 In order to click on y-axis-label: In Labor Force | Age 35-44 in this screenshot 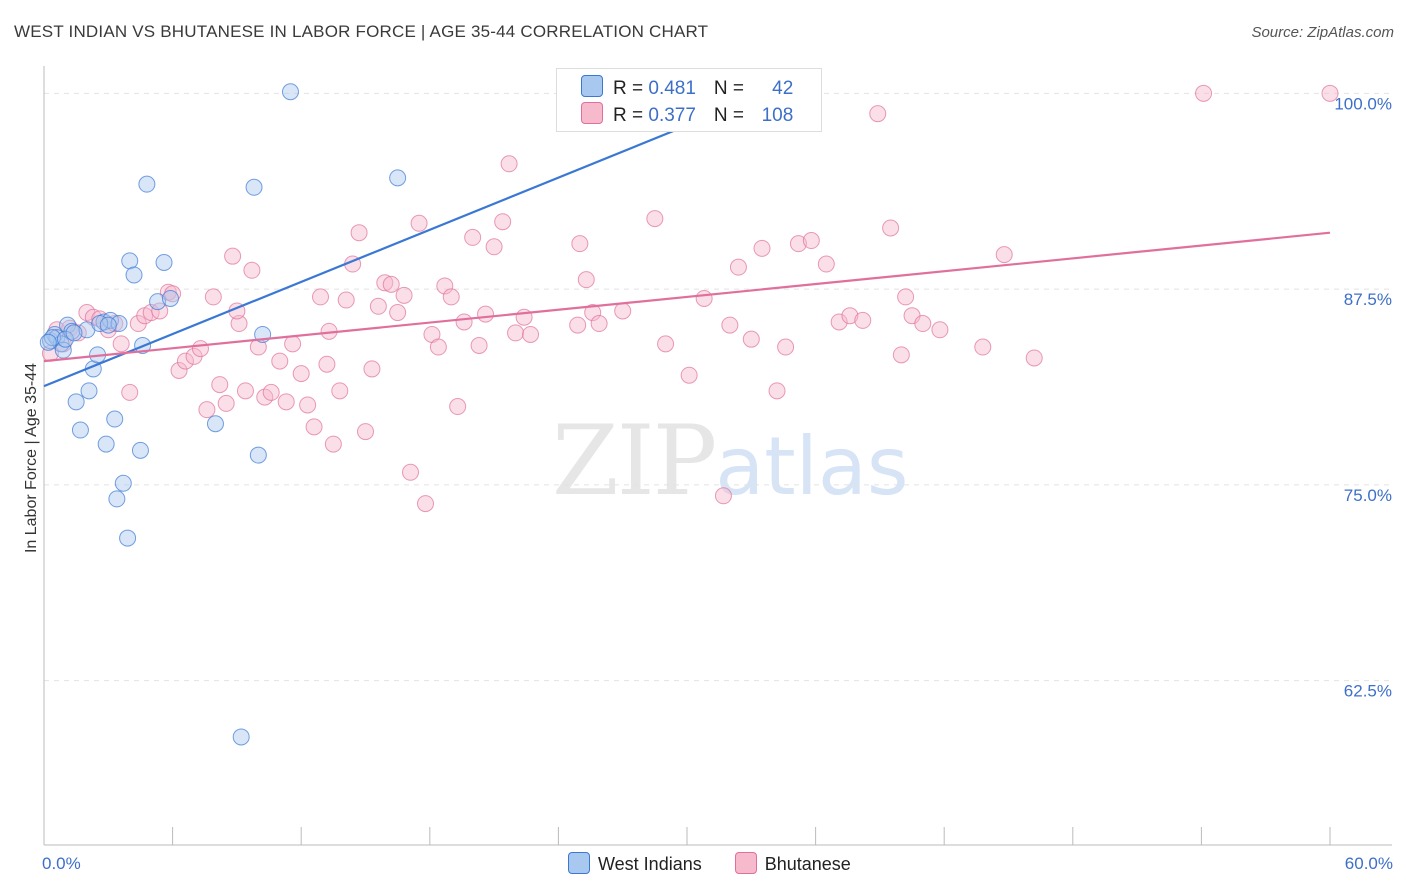, I will do `click(31, 458)`.